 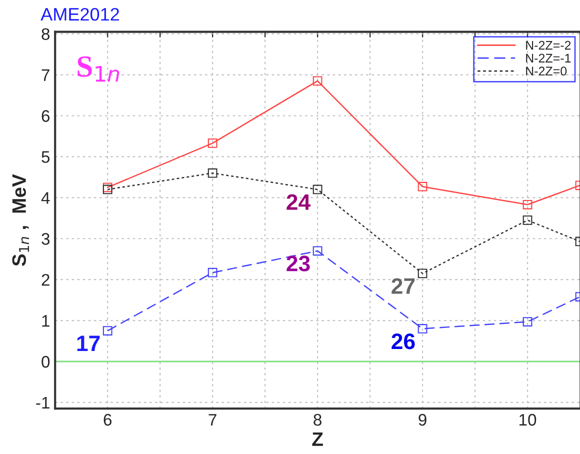 I want to click on y-tick-label: -1, so click(x=43, y=402).